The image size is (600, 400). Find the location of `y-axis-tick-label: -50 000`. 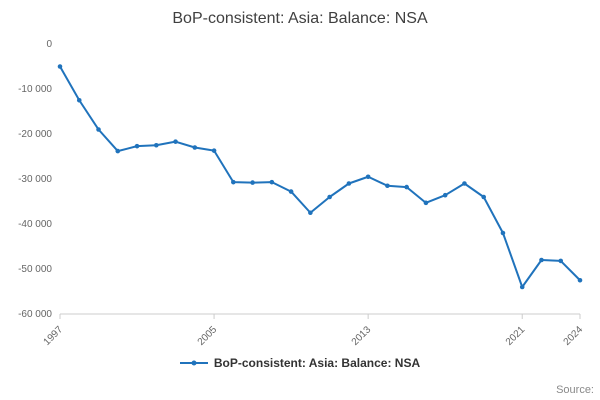

y-axis-tick-label: -50 000 is located at coordinates (35, 269).